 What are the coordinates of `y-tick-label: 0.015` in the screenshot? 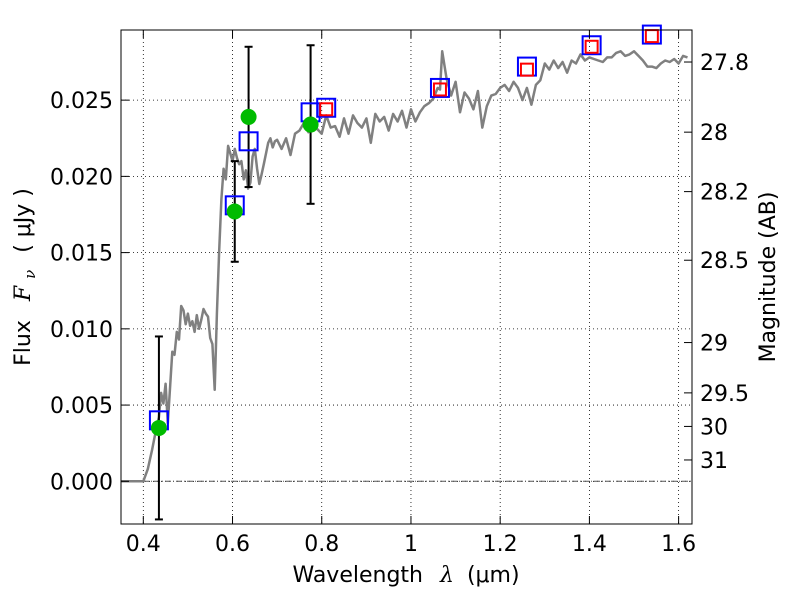 It's located at (81, 254).